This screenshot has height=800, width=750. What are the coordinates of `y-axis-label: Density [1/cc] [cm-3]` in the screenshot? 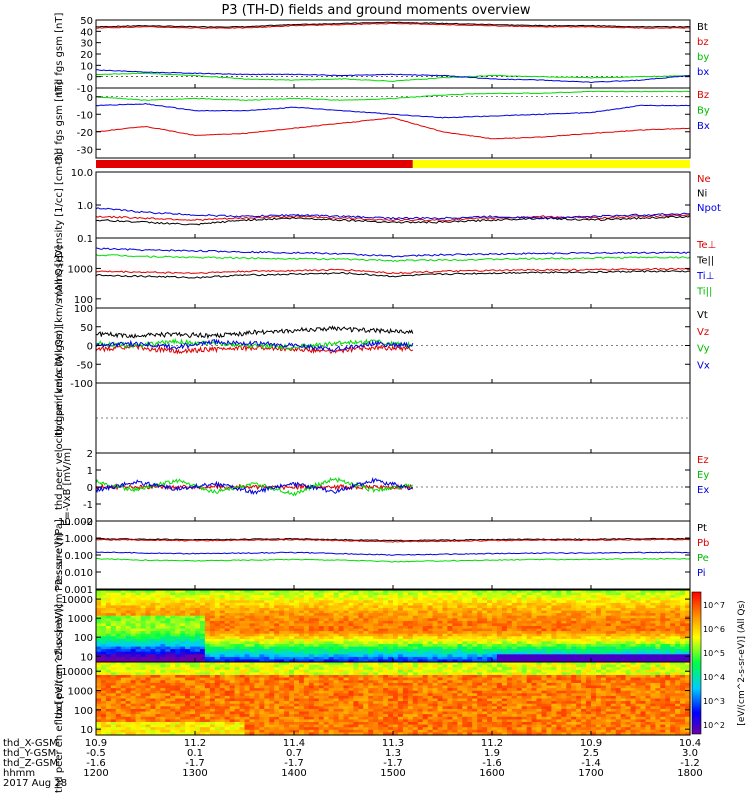 It's located at (59, 205).